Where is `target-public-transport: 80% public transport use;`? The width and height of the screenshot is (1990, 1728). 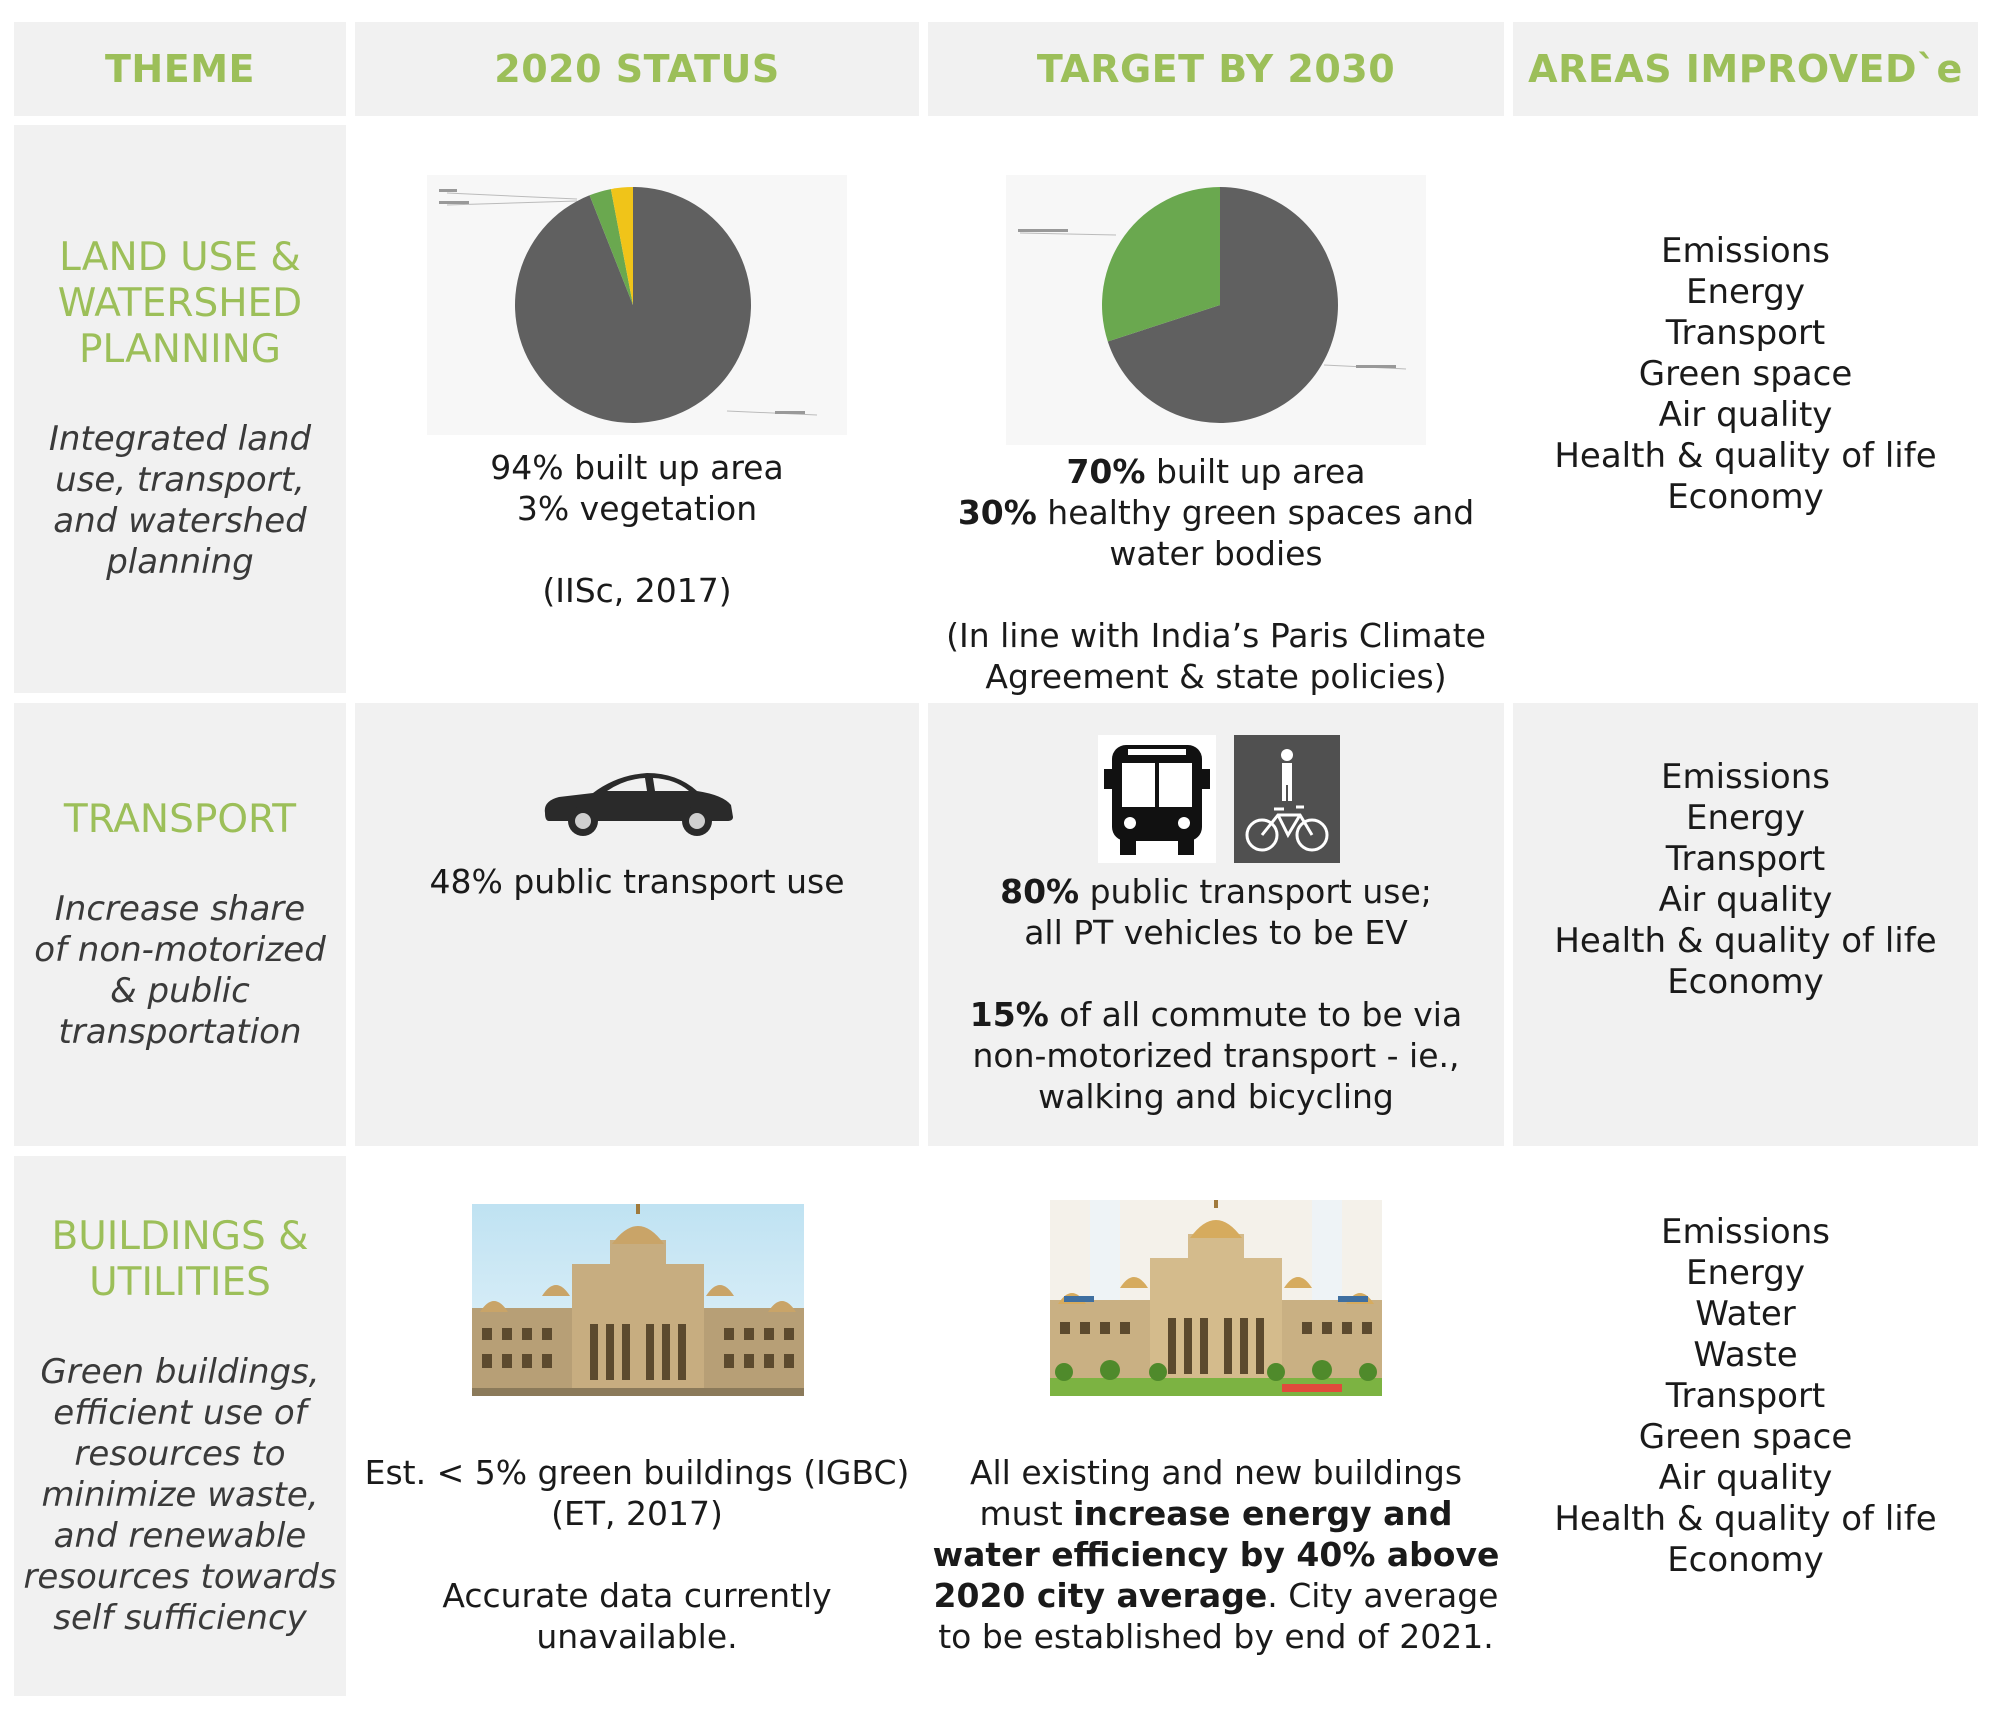
target-public-transport: 80% public transport use; is located at coordinates (1216, 891).